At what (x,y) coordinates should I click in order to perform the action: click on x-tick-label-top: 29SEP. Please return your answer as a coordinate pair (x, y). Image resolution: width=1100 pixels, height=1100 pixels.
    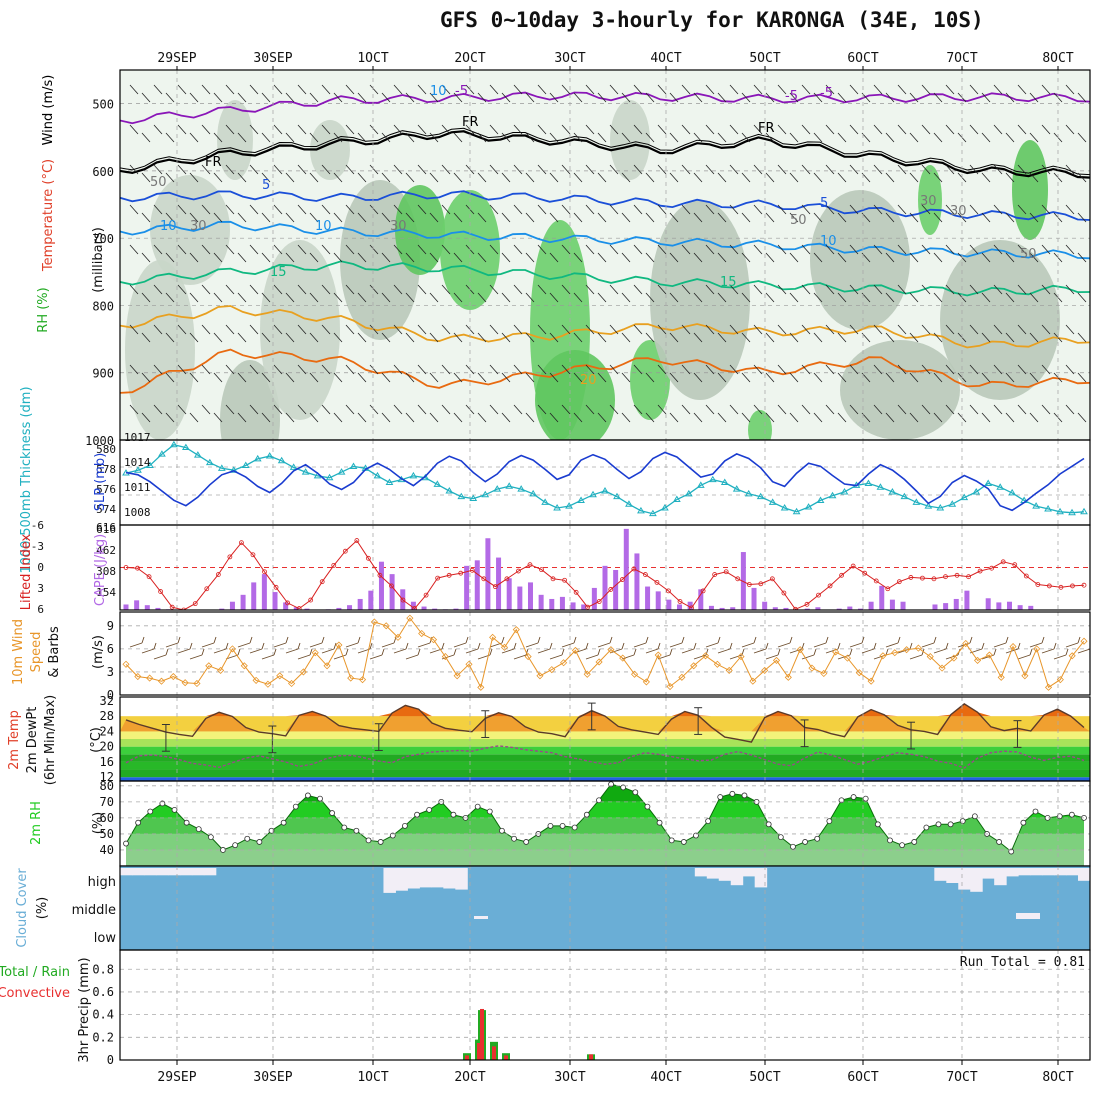
    Looking at the image, I should click on (176, 58).